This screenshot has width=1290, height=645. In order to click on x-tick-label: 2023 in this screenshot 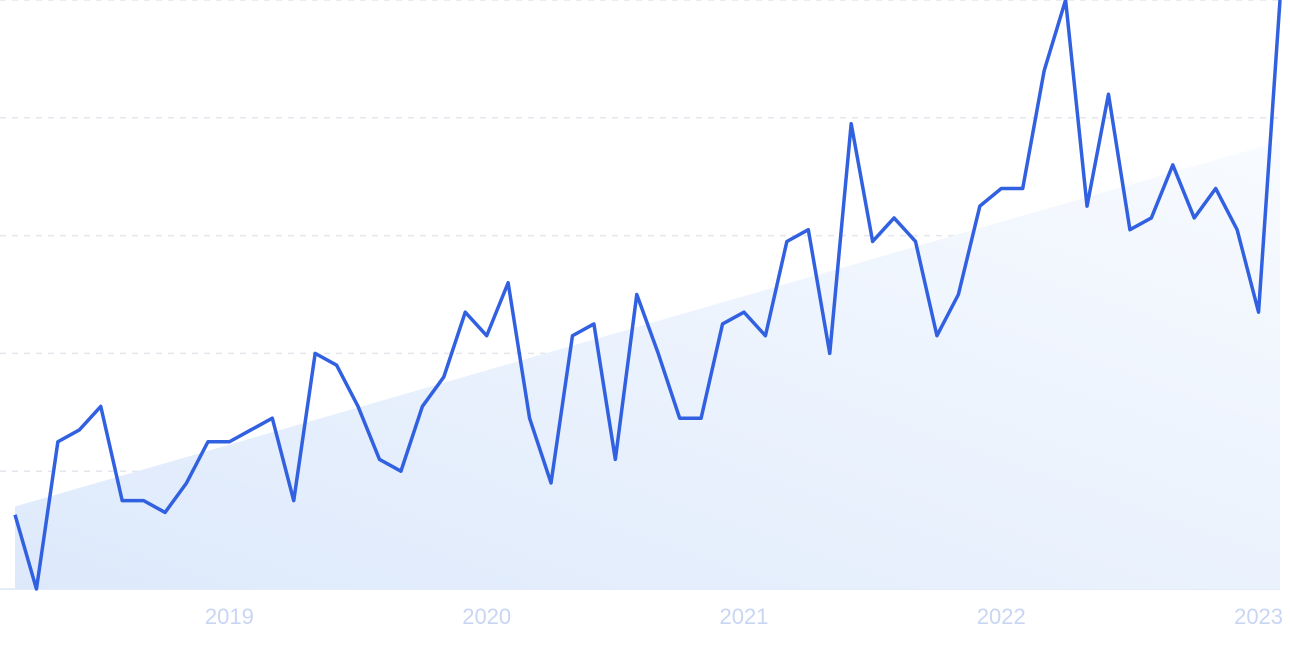, I will do `click(1258, 616)`.